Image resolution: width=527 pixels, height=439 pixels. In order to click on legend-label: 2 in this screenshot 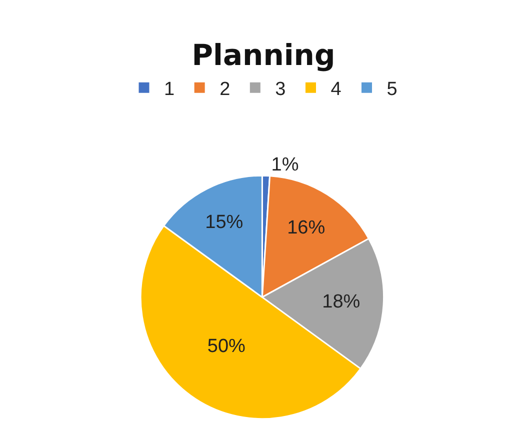, I will do `click(225, 89)`.